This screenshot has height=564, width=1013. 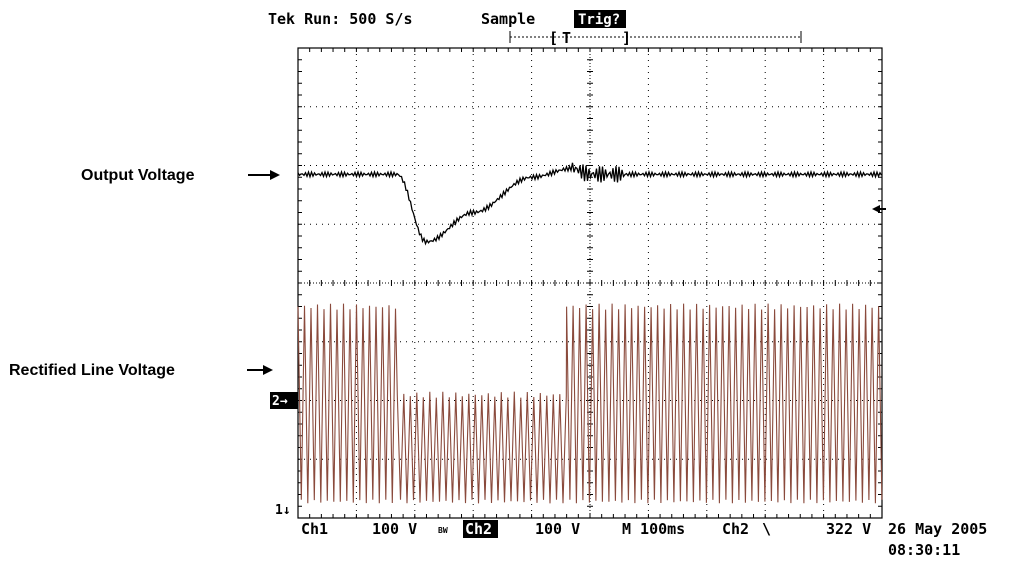 I want to click on ch1-ground-marker: 1↓, so click(x=283, y=510).